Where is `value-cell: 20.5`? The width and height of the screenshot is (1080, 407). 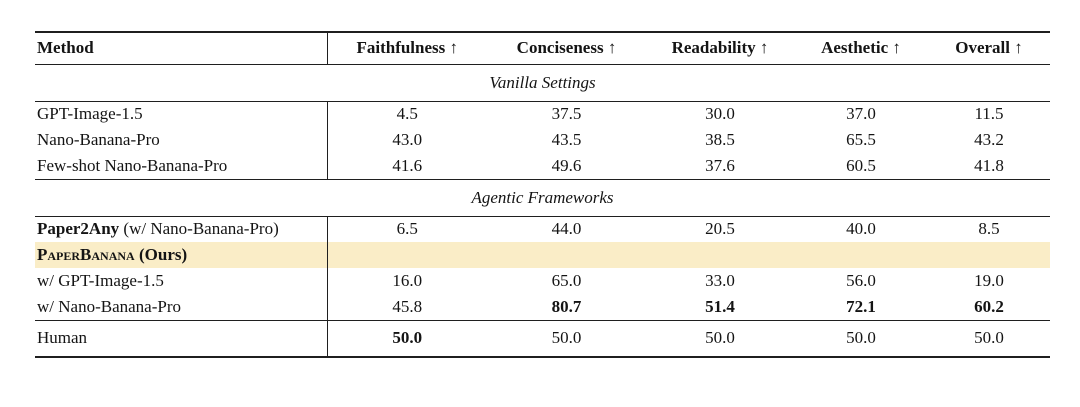
value-cell: 20.5 is located at coordinates (720, 229).